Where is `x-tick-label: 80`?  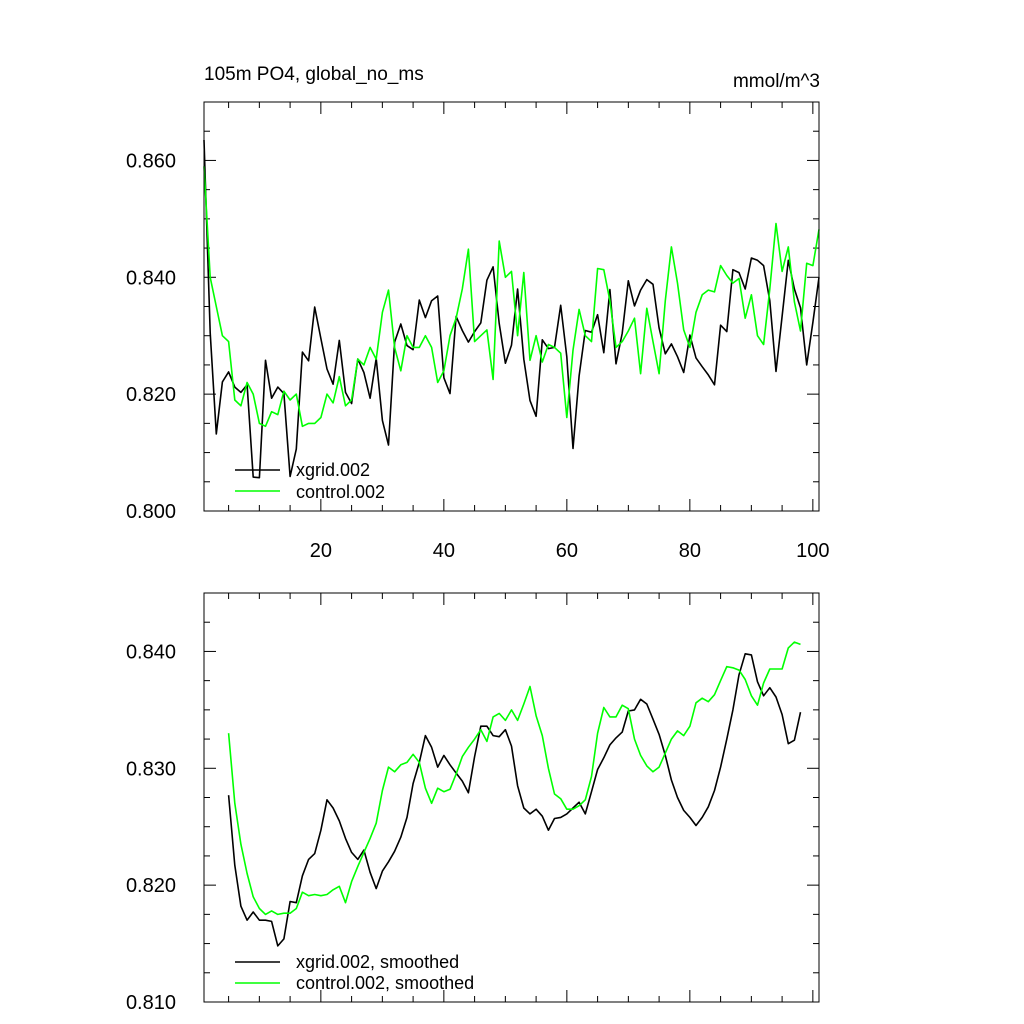
x-tick-label: 80 is located at coordinates (690, 551).